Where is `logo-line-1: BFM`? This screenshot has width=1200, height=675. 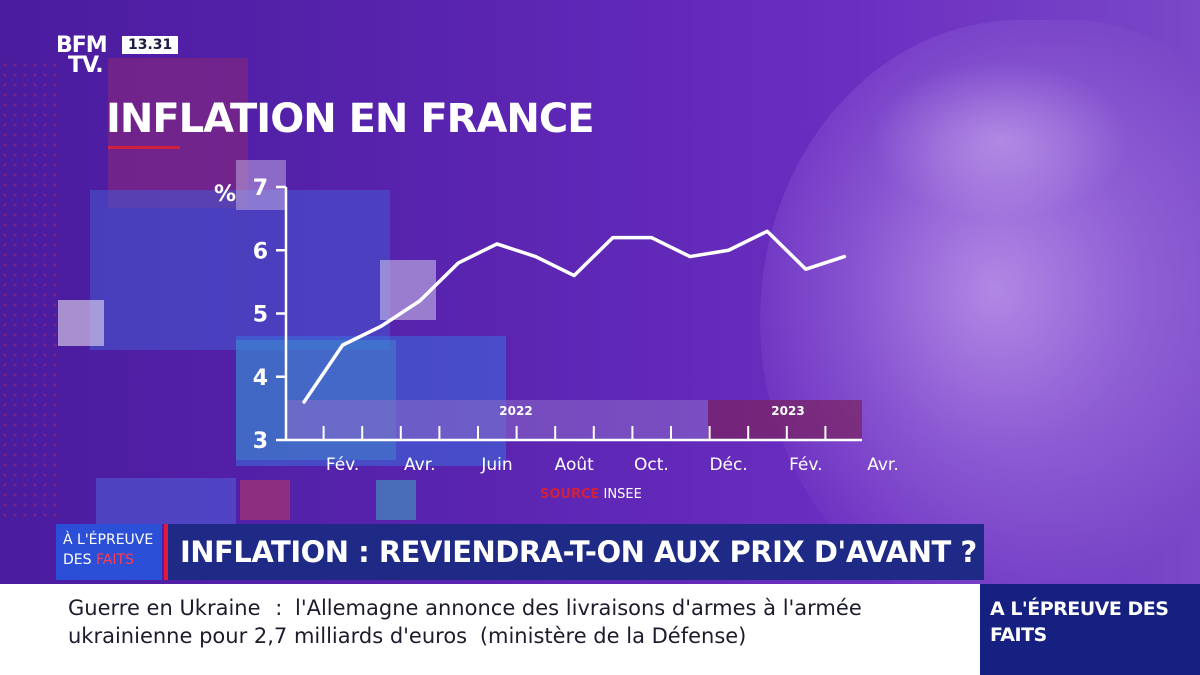 logo-line-1: BFM is located at coordinates (82, 45).